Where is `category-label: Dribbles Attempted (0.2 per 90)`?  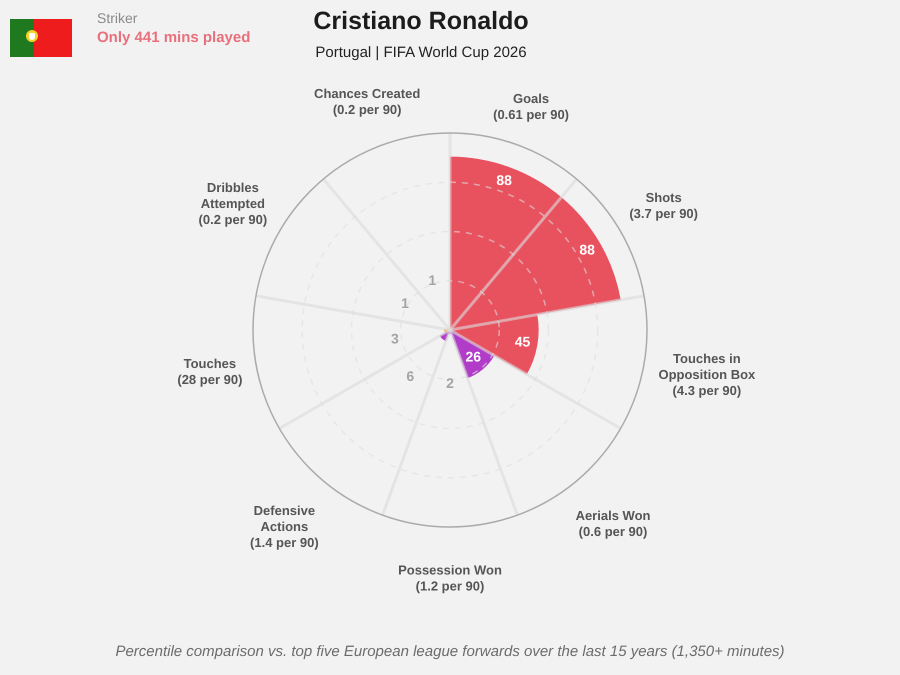 category-label: Dribbles Attempted (0.2 per 90) is located at coordinates (233, 204).